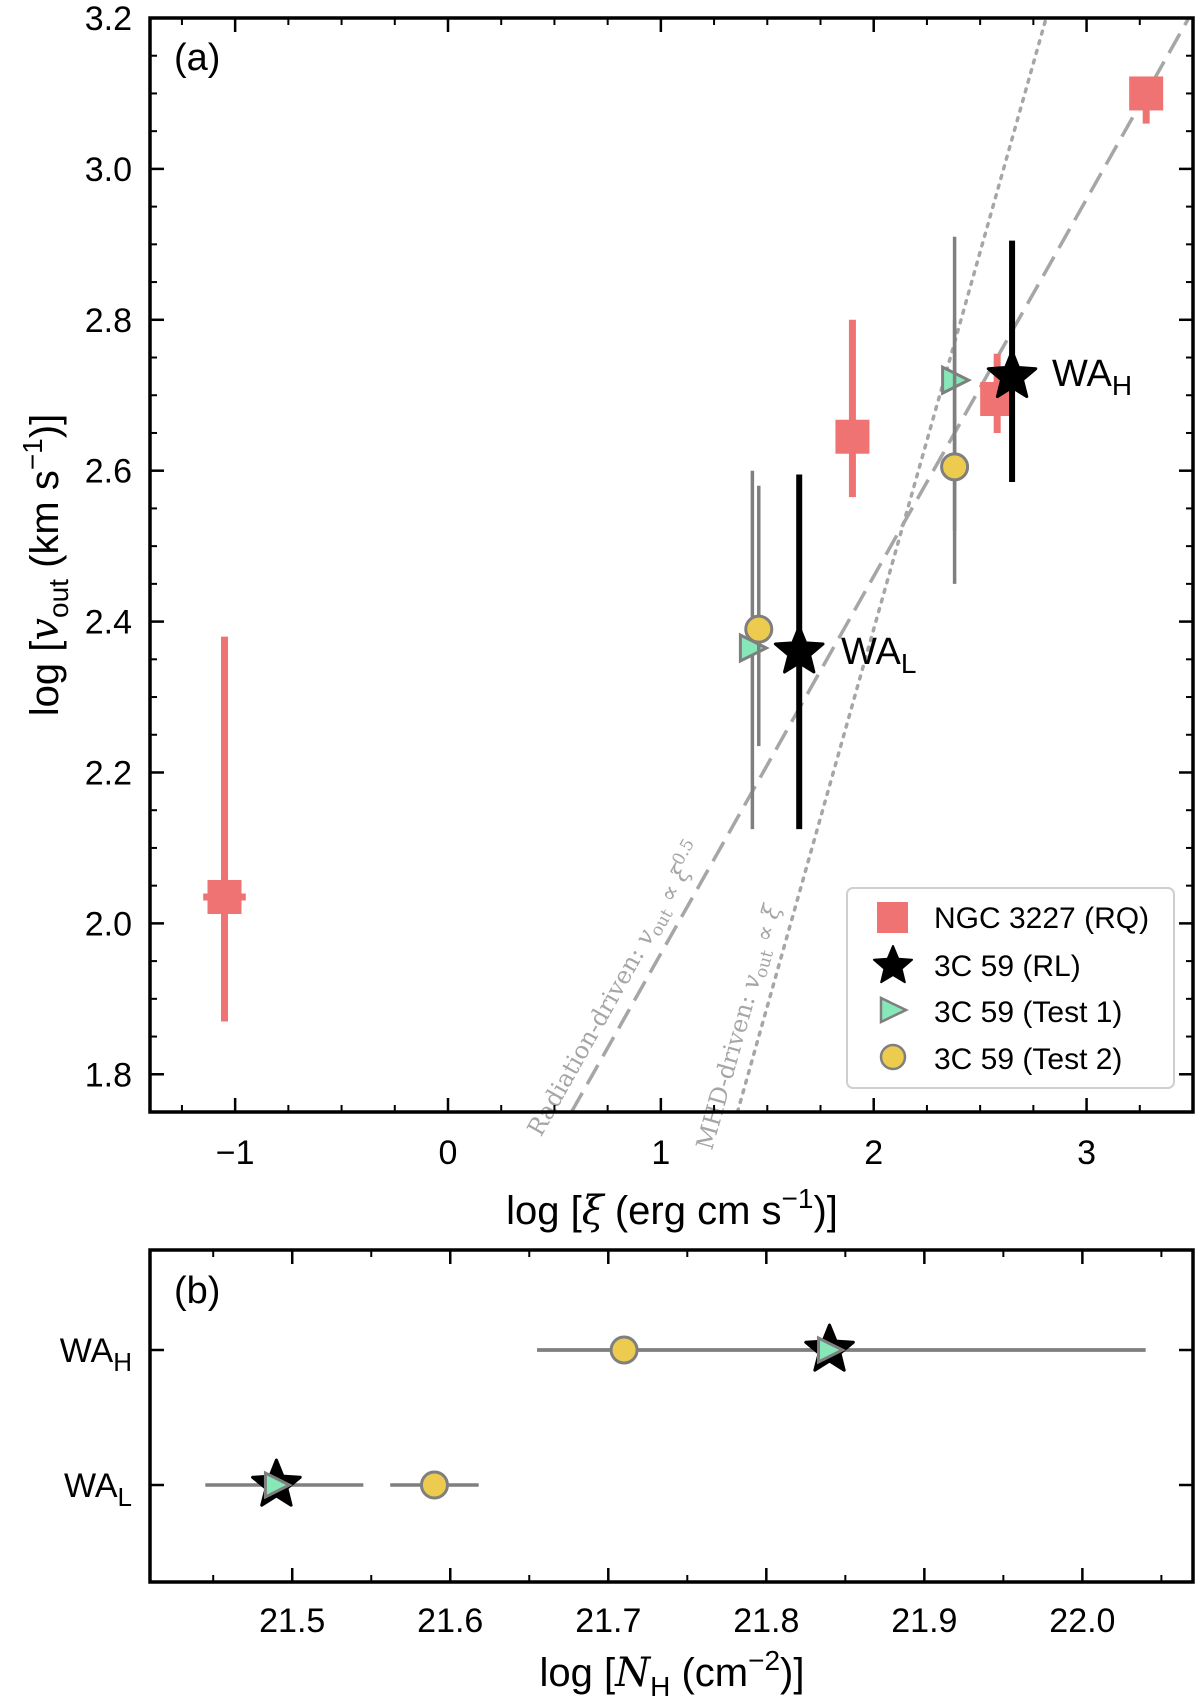 The width and height of the screenshot is (1200, 1702). I want to click on legend-entry-3c59-test1: 3C 59 (Test 1), so click(1000, 1012).